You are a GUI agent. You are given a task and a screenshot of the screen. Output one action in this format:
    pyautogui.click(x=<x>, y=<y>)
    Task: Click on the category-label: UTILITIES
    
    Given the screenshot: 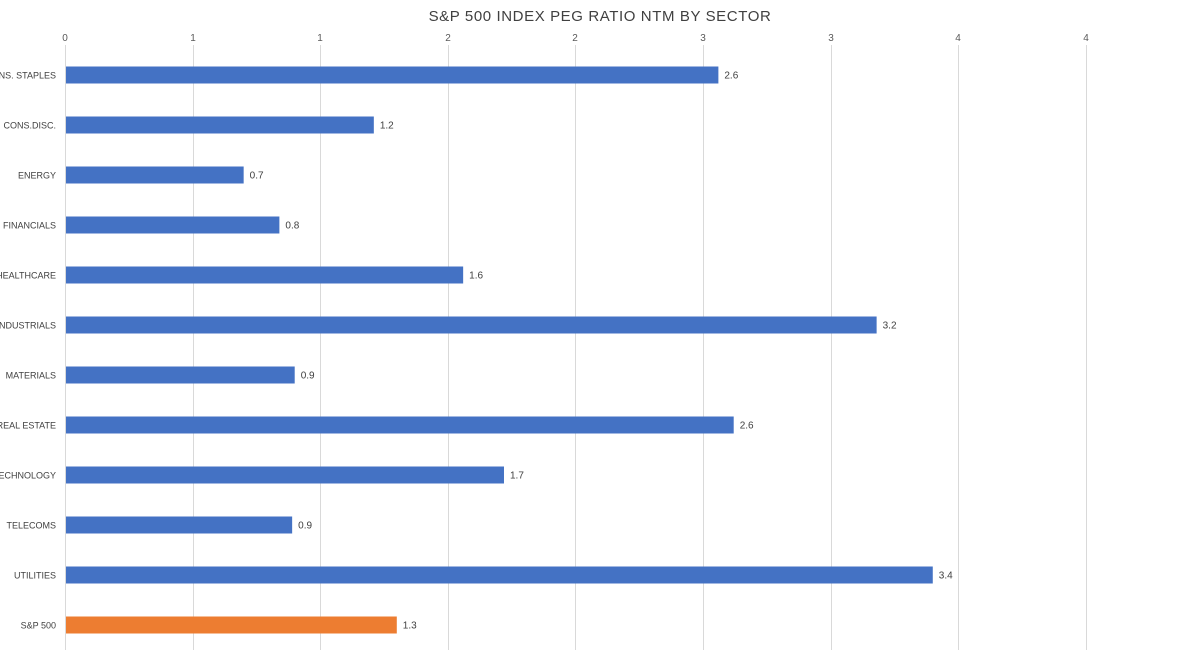 What is the action you would take?
    pyautogui.click(x=35, y=576)
    